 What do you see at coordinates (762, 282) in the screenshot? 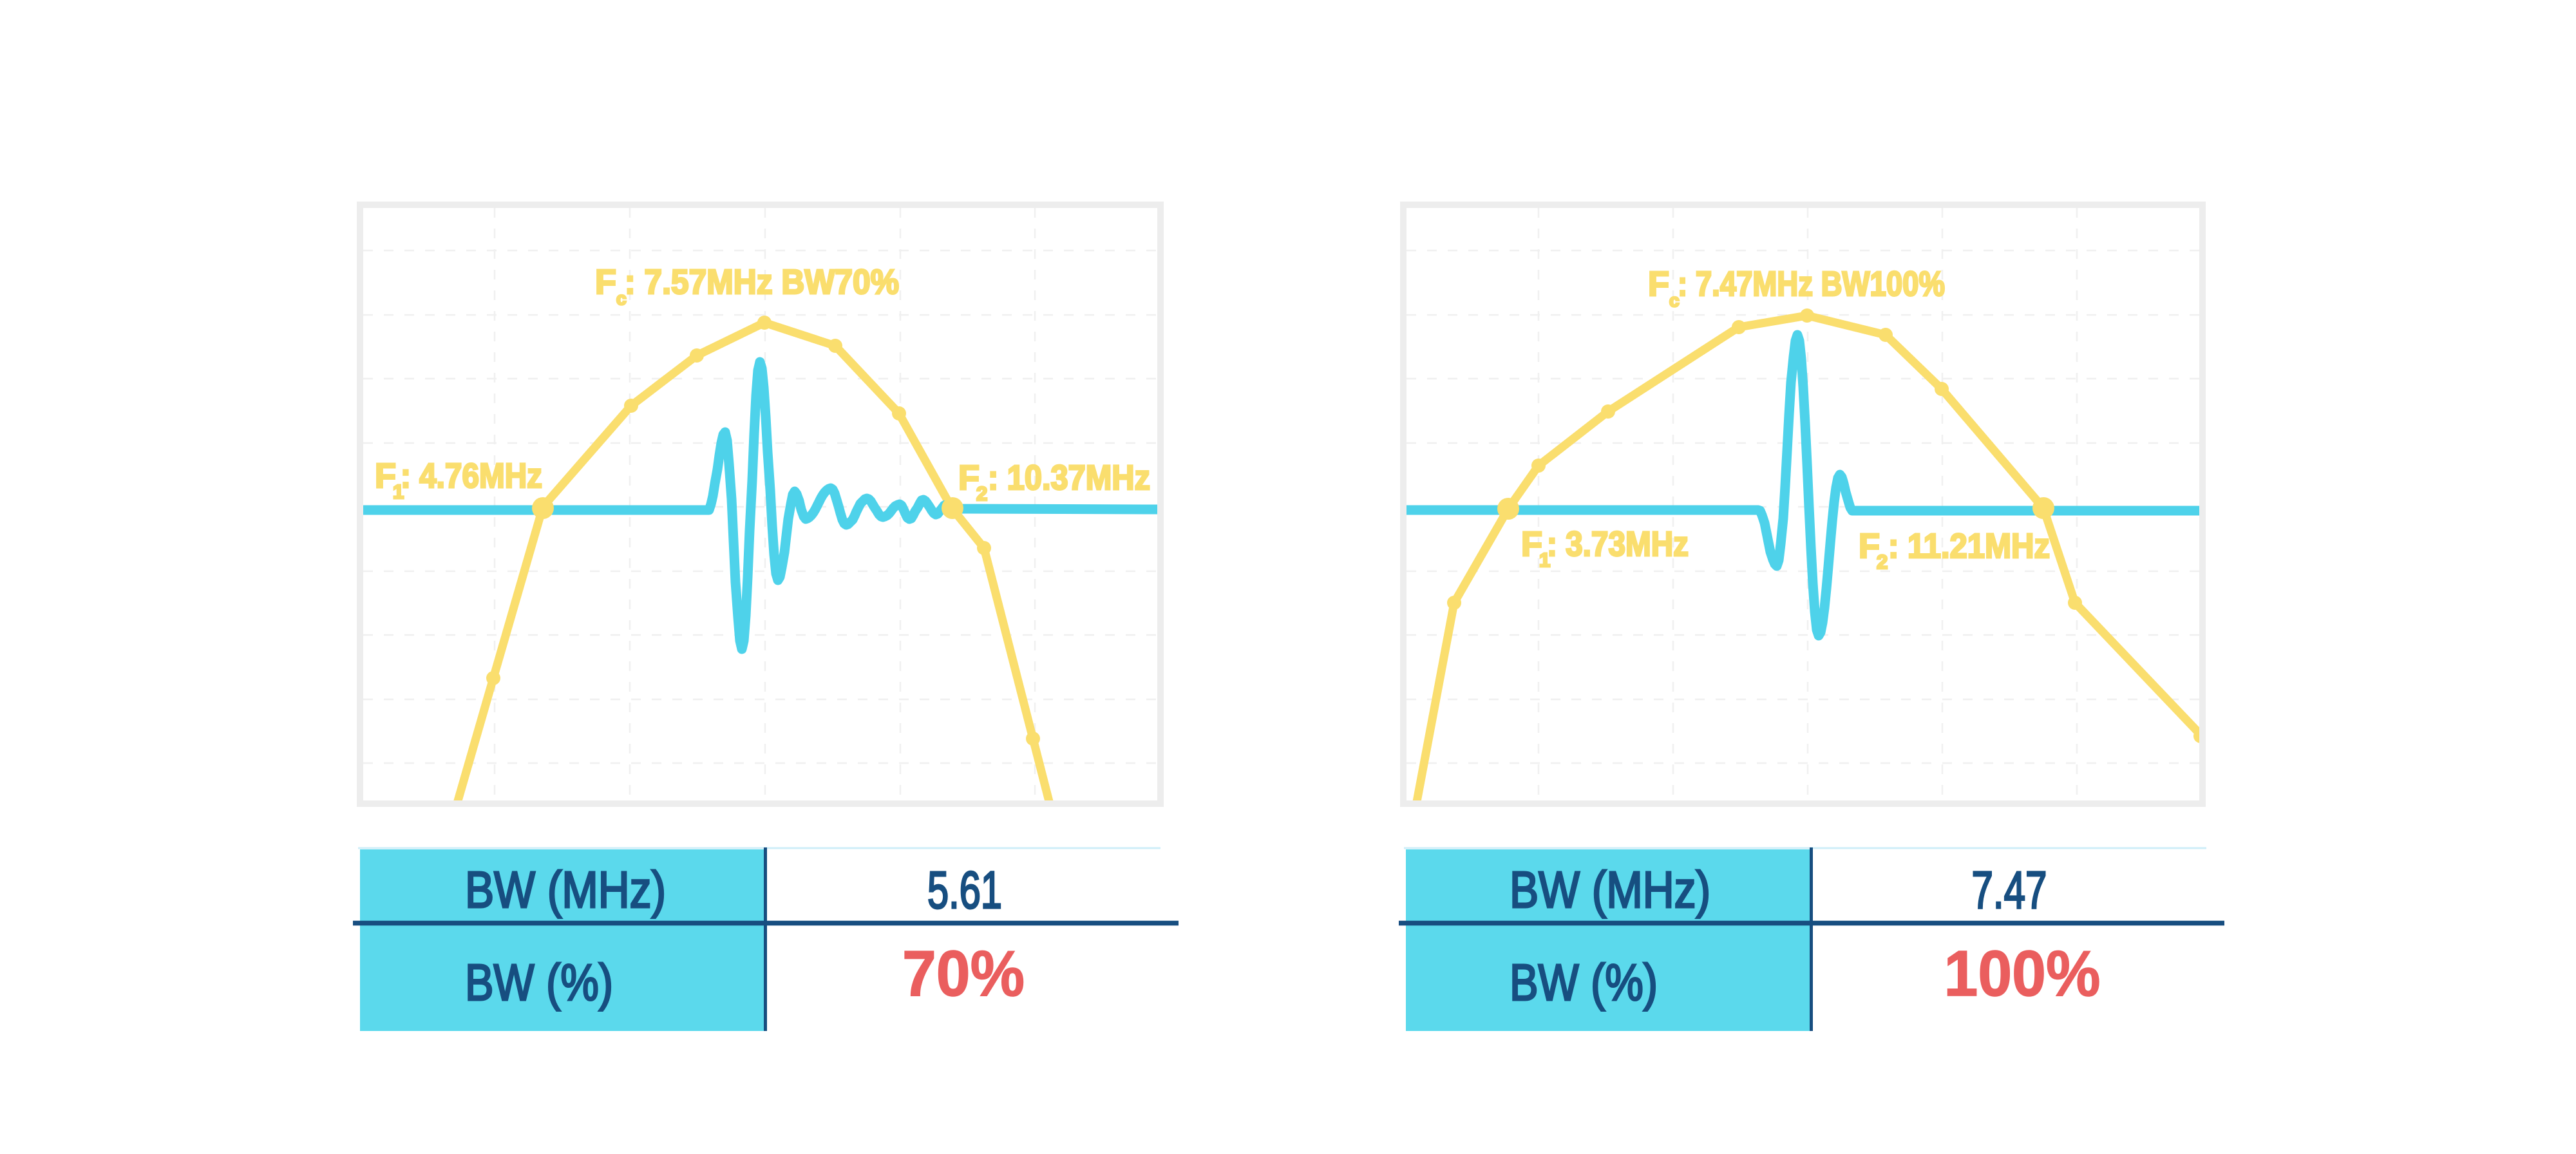
I see `svg-text:: 7.57MHz BW70%: : 7.57MHz BW70%` at bounding box center [762, 282].